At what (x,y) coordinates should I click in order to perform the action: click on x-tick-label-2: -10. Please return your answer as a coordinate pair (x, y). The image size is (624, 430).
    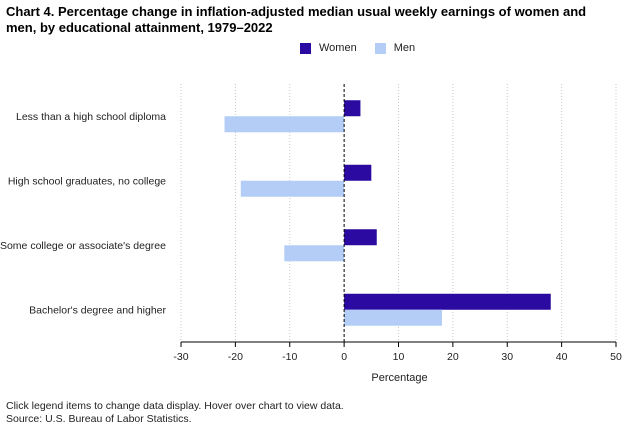
    Looking at the image, I should click on (289, 357).